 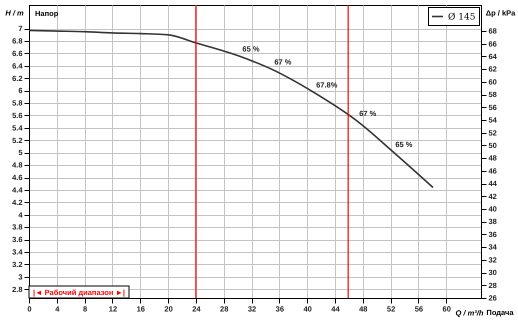 What do you see at coordinates (462, 17) in the screenshot?
I see `legend-label: Ø 145` at bounding box center [462, 17].